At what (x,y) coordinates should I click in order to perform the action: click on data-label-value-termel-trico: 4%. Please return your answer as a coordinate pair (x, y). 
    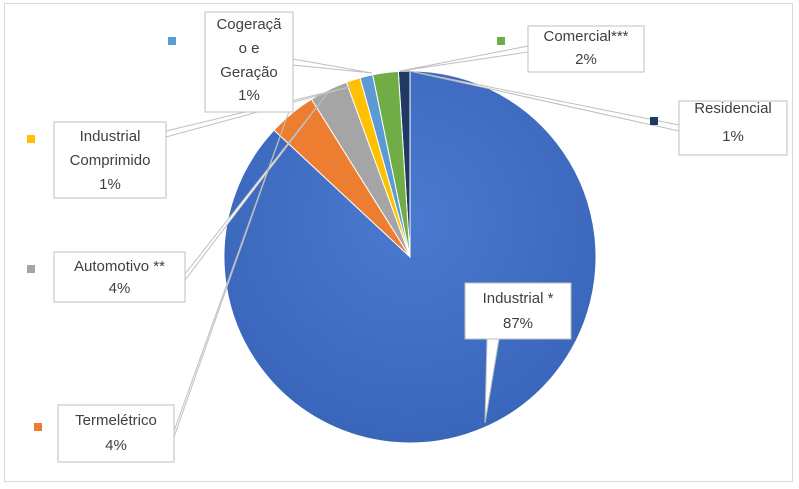
    Looking at the image, I should click on (116, 445).